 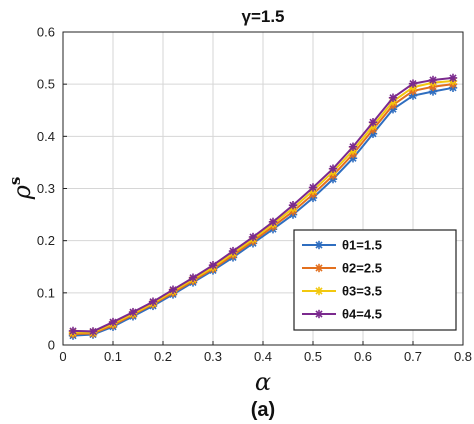 What do you see at coordinates (51, 345) in the screenshot?
I see `y-tick-label: 0` at bounding box center [51, 345].